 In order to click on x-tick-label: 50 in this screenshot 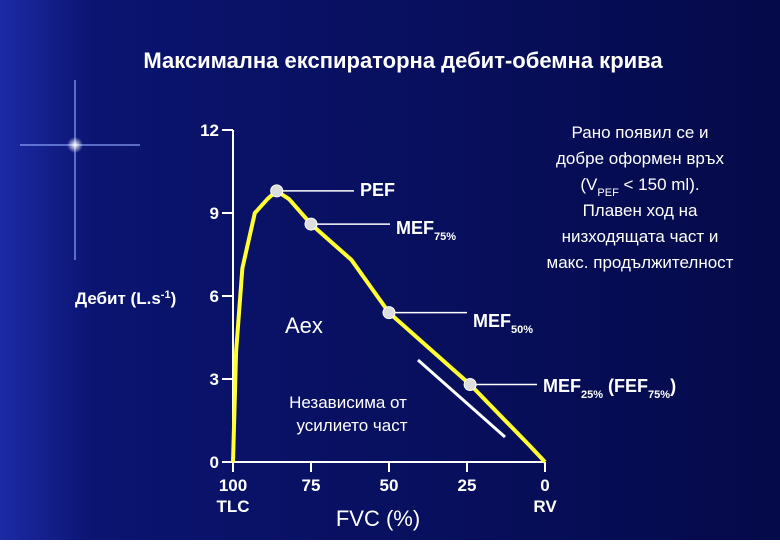, I will do `click(389, 485)`.